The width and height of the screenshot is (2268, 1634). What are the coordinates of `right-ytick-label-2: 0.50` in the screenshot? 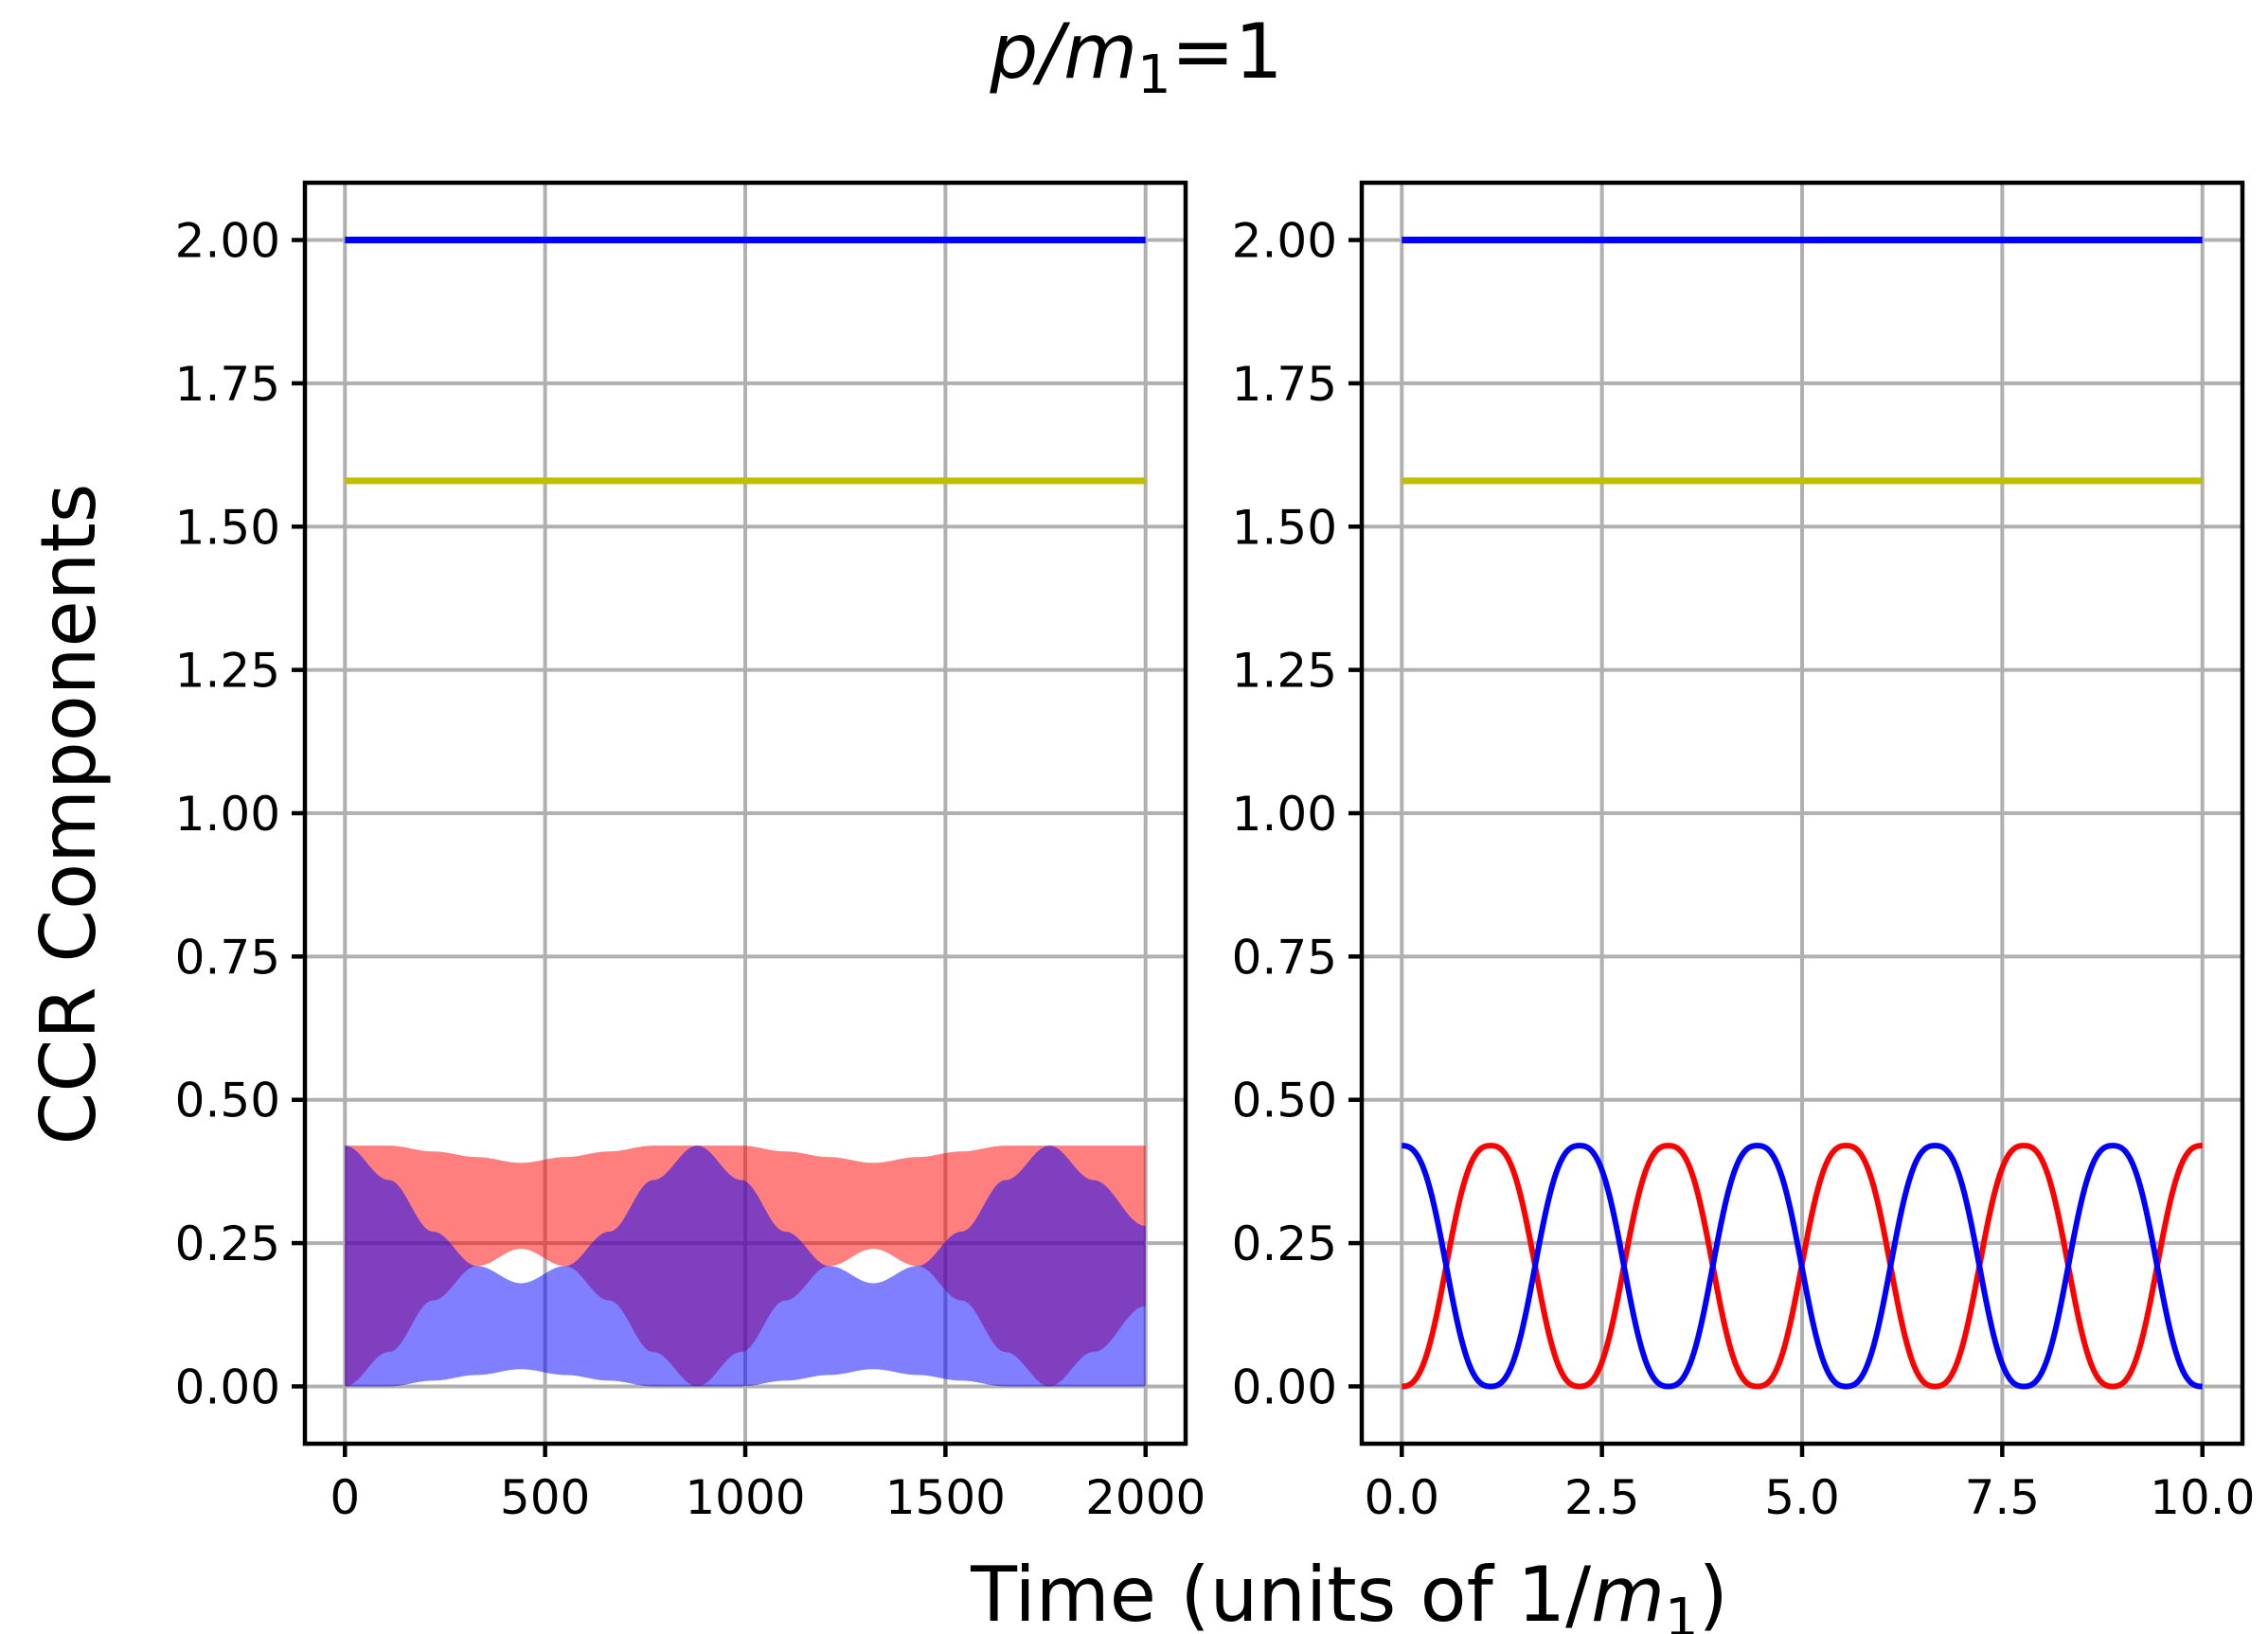 It's located at (1284, 1101).